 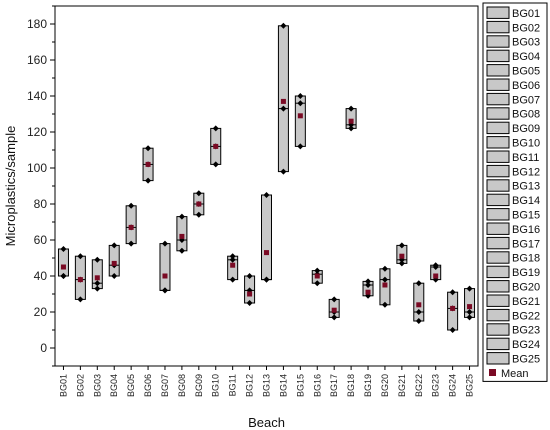 What do you see at coordinates (317, 385) in the screenshot?
I see `x-tick-label: BG16` at bounding box center [317, 385].